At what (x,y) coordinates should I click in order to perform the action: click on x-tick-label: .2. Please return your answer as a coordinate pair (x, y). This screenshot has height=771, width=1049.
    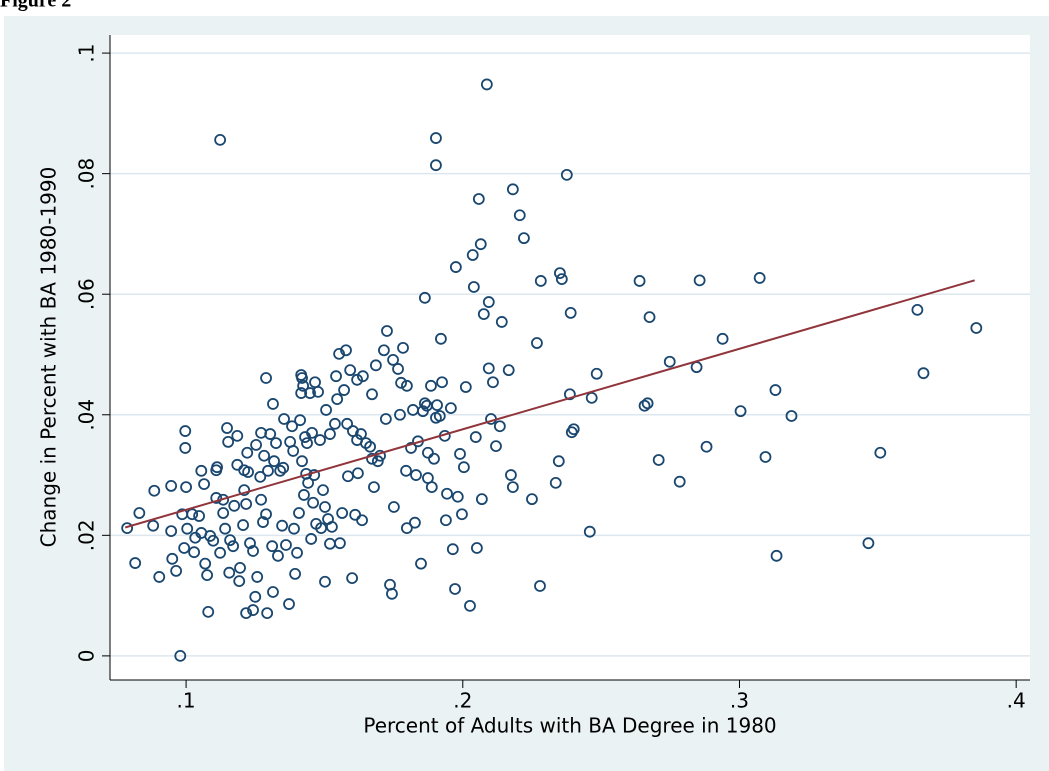
    Looking at the image, I should click on (462, 701).